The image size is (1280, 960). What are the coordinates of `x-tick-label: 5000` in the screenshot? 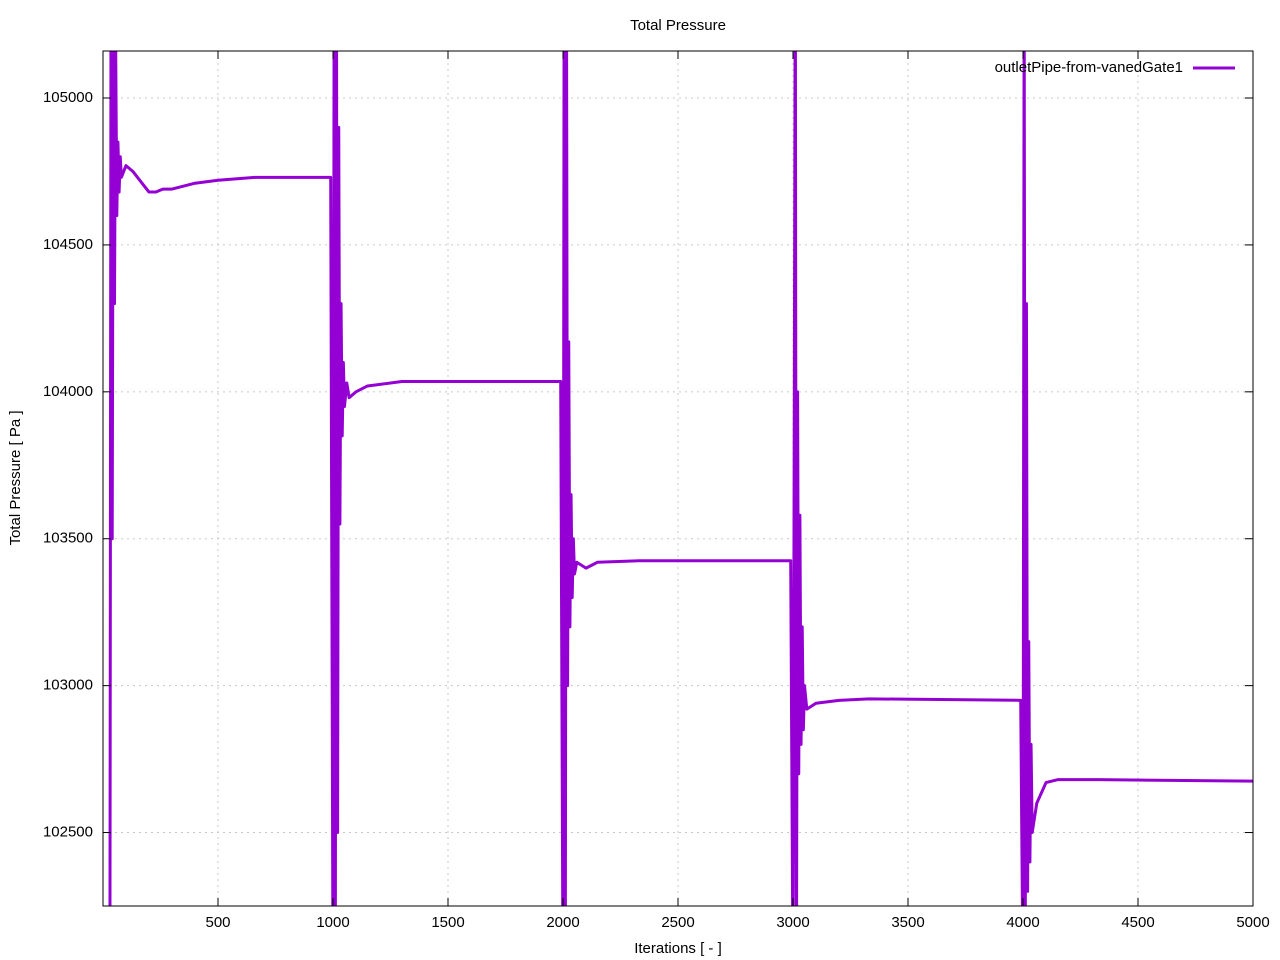 It's located at (1252, 922).